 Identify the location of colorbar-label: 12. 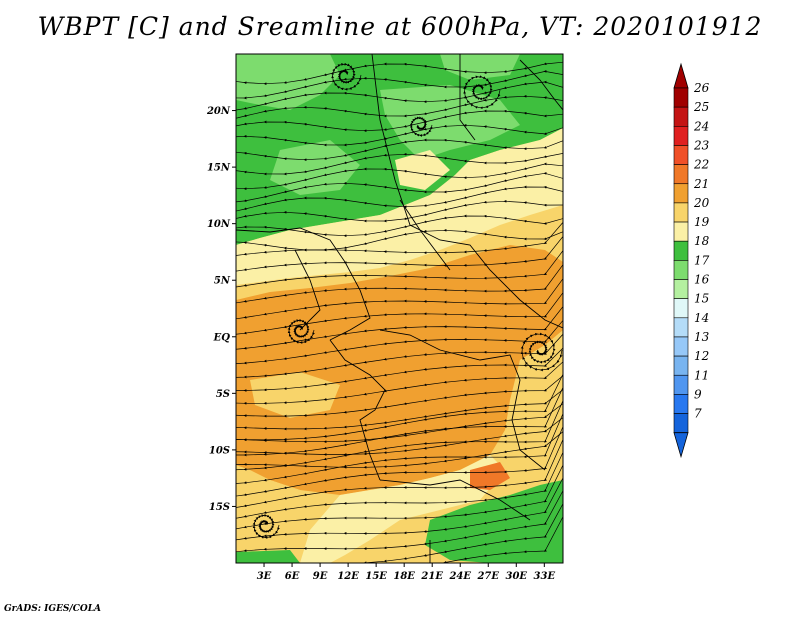
(701, 356).